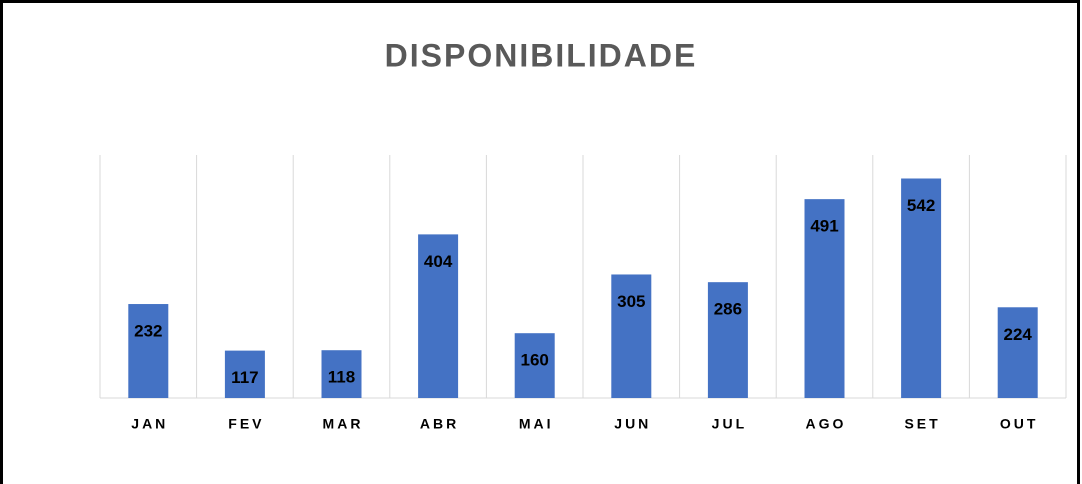 The height and width of the screenshot is (484, 1082). I want to click on data-label: 286, so click(728, 309).